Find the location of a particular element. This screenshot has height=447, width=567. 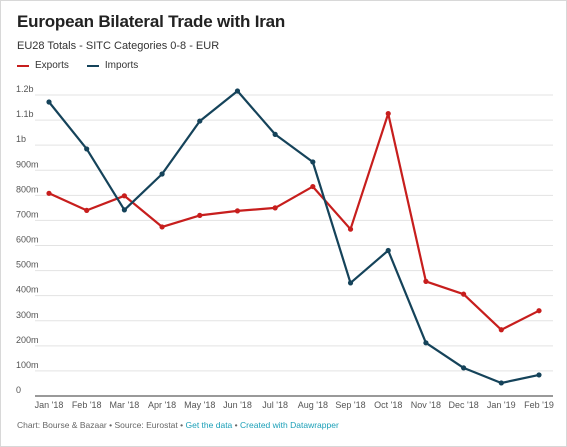

x-tick-label: Jul '18 is located at coordinates (275, 405).